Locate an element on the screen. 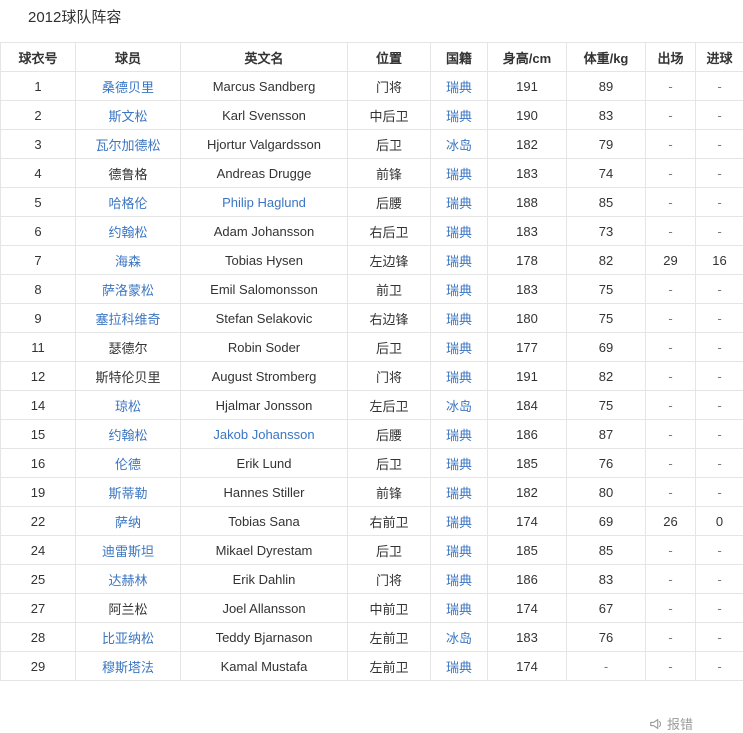  player-link: 哈格伦 is located at coordinates (127, 203).